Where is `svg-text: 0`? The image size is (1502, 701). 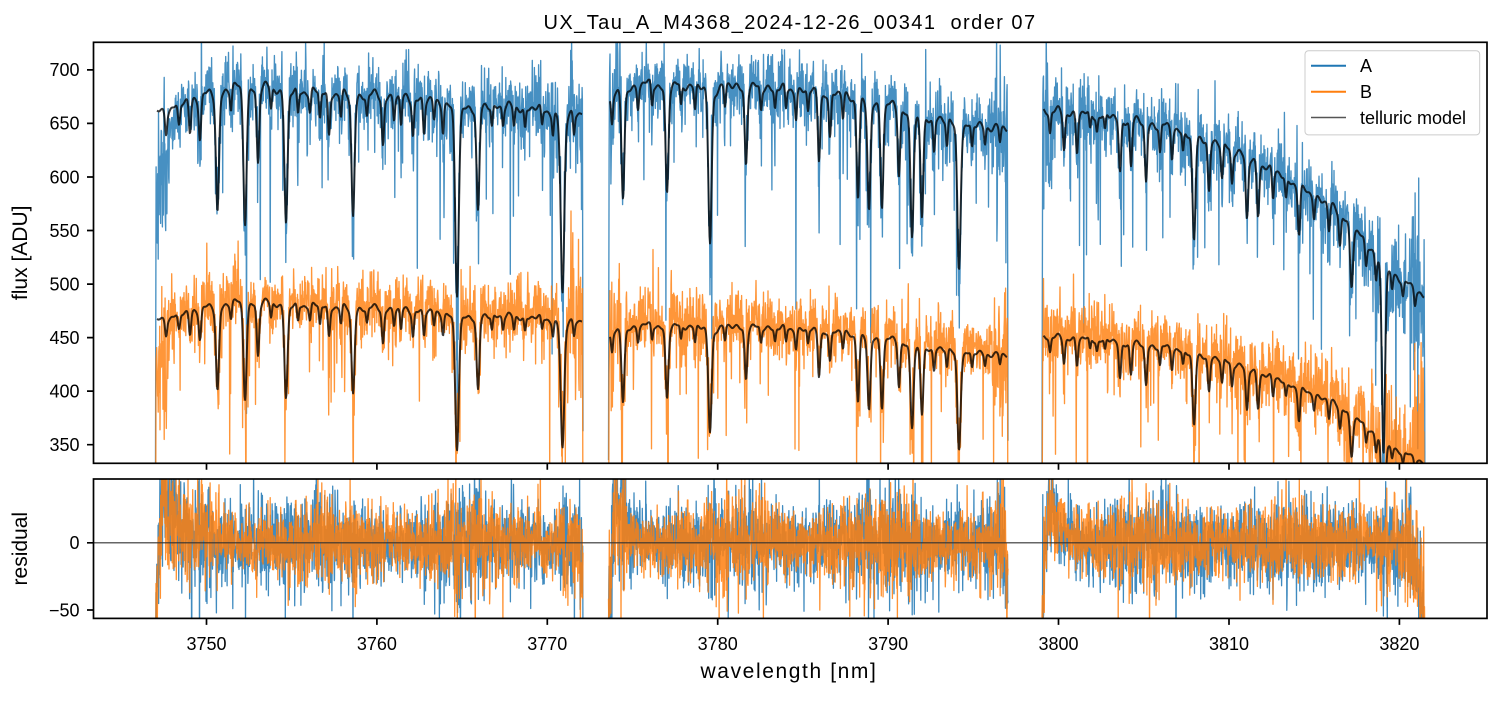 svg-text: 0 is located at coordinates (74, 543).